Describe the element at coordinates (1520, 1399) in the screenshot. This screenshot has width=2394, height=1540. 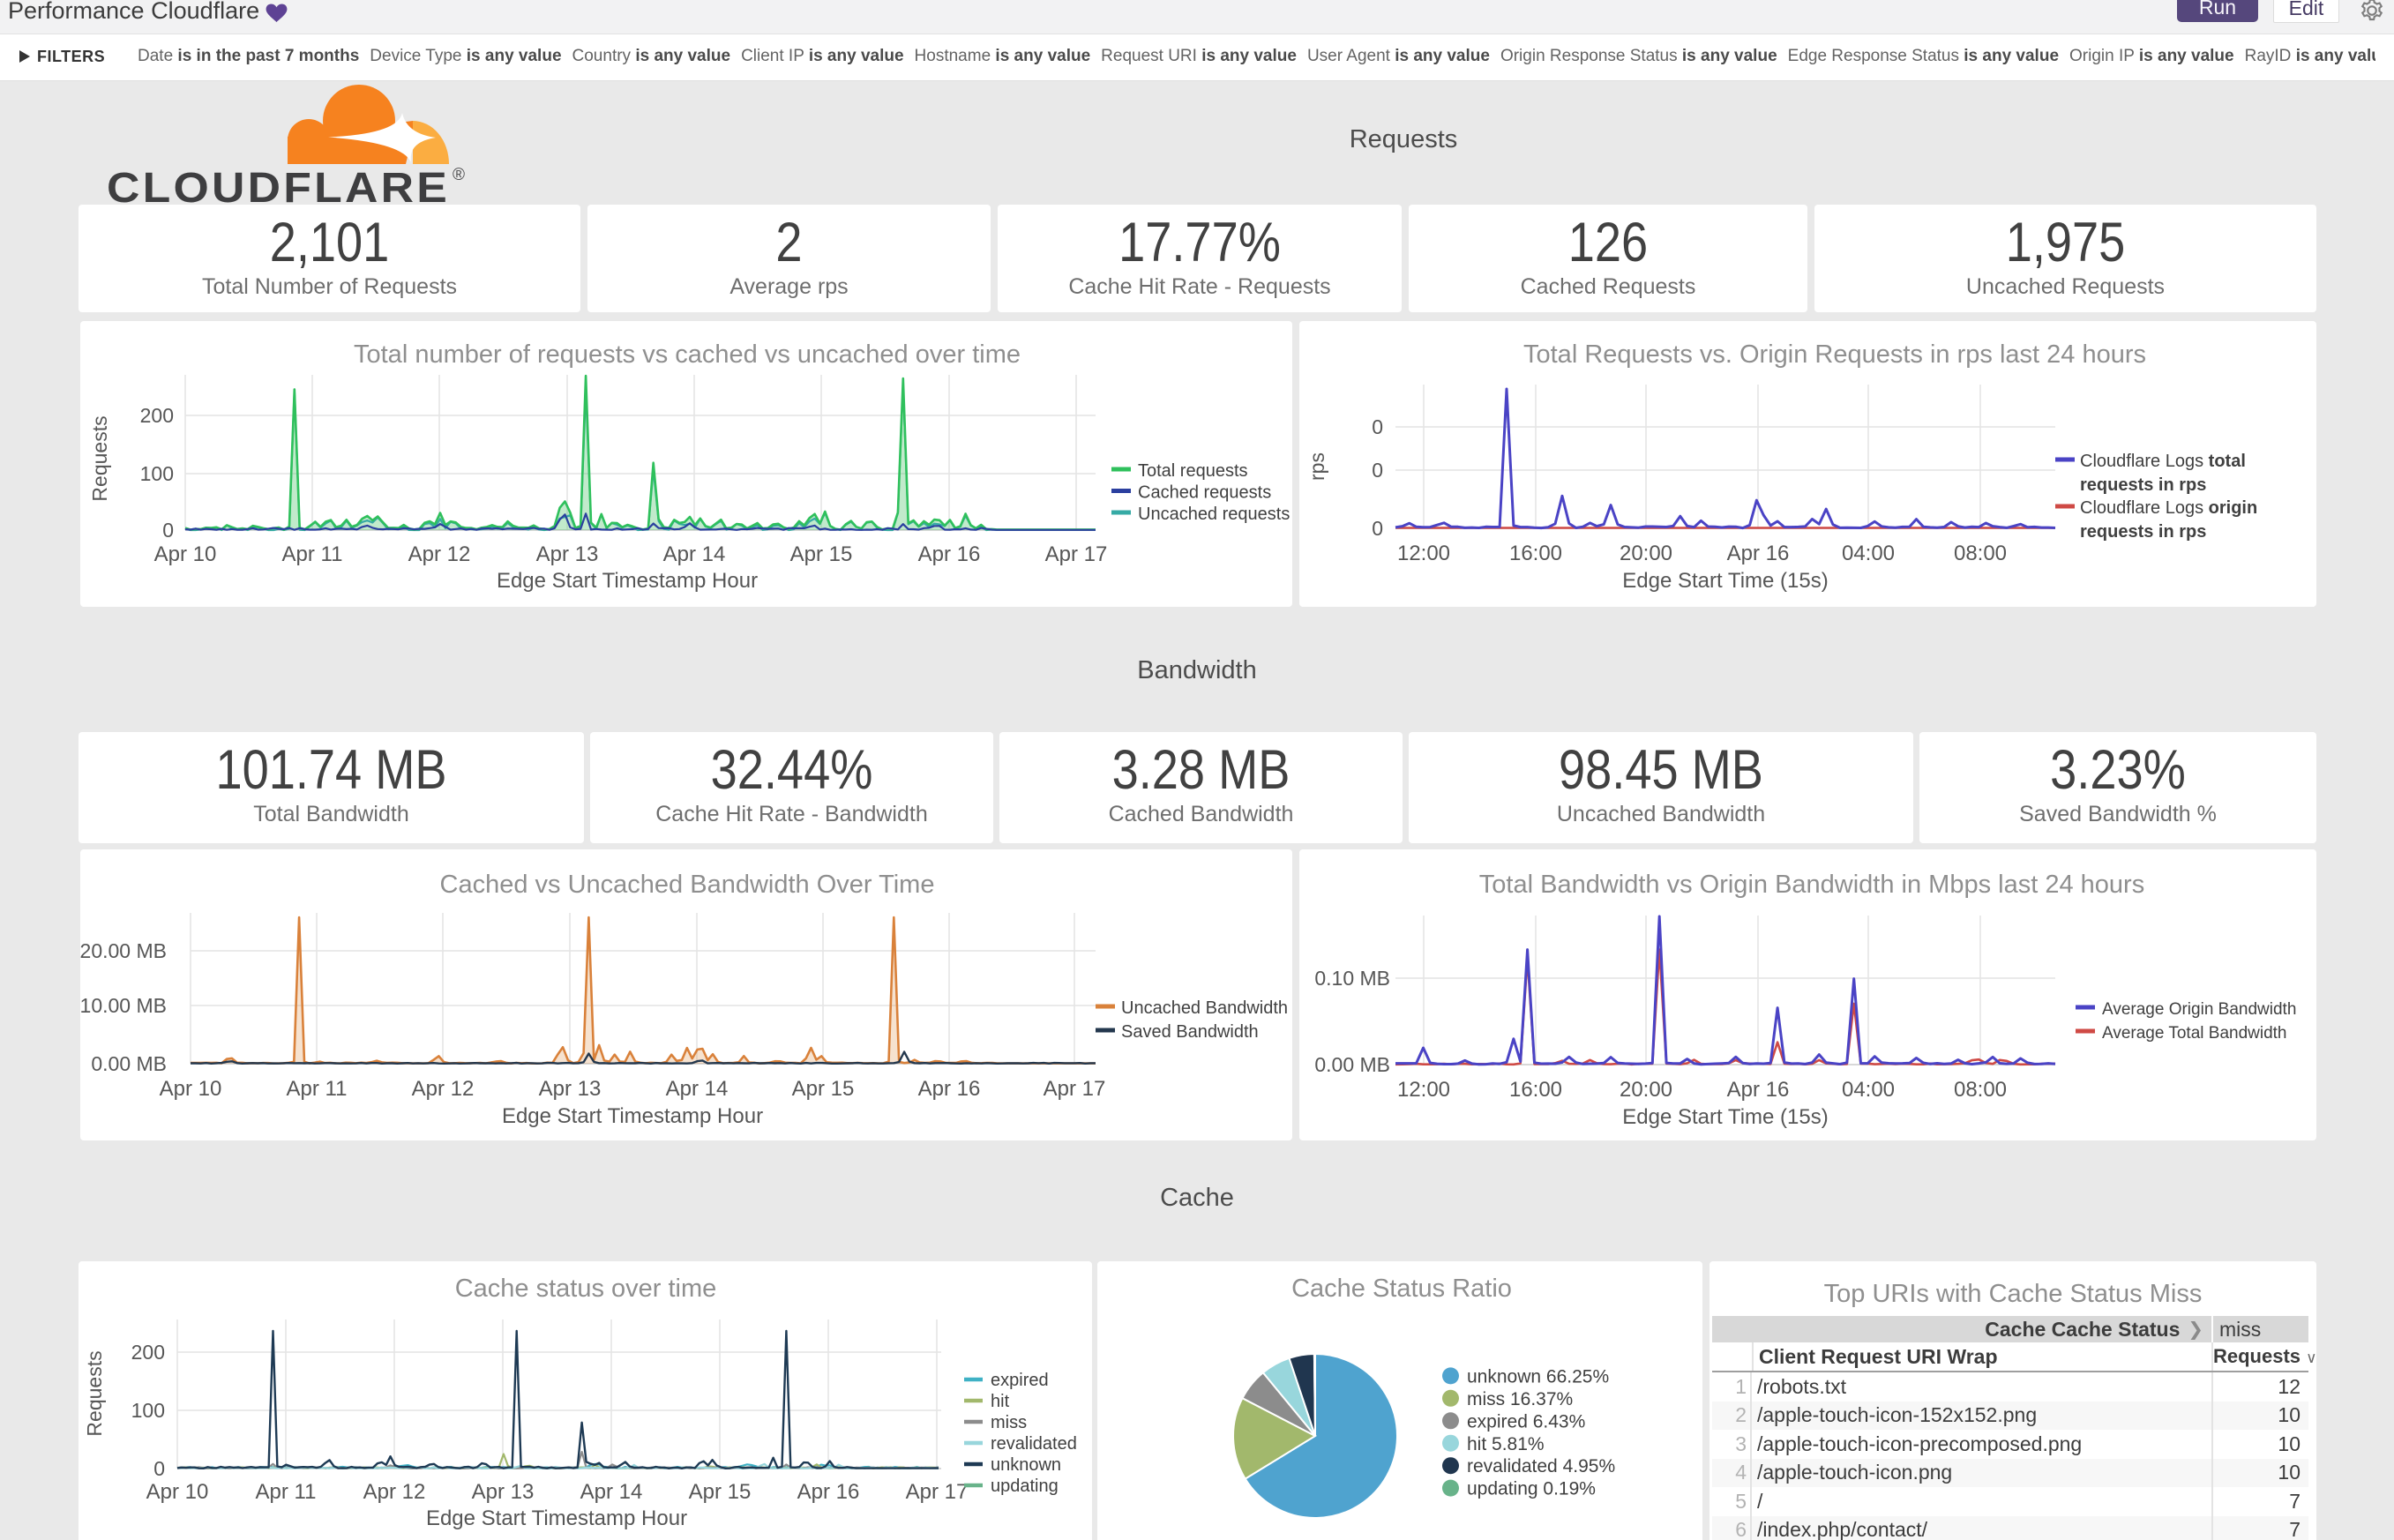
I see `svg-text: miss 16.37%` at that location.